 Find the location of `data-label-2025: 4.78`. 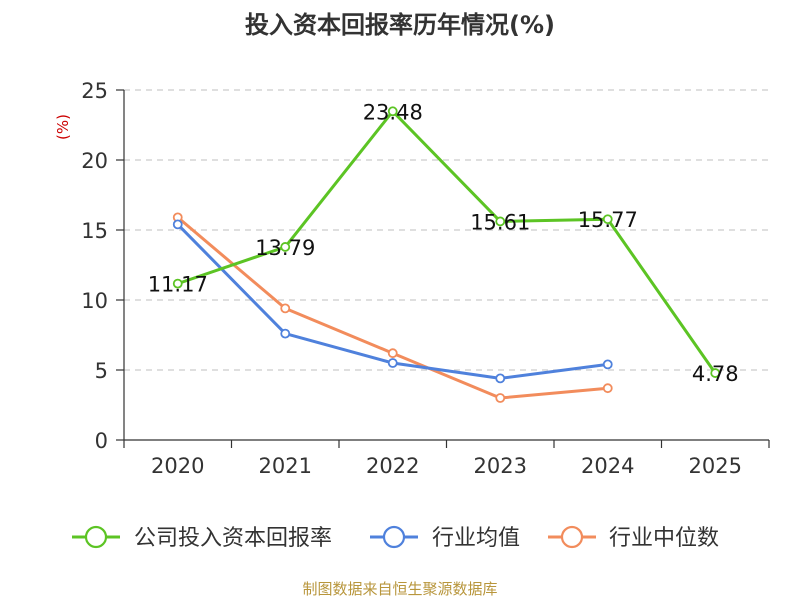

data-label-2025: 4.78 is located at coordinates (715, 374).